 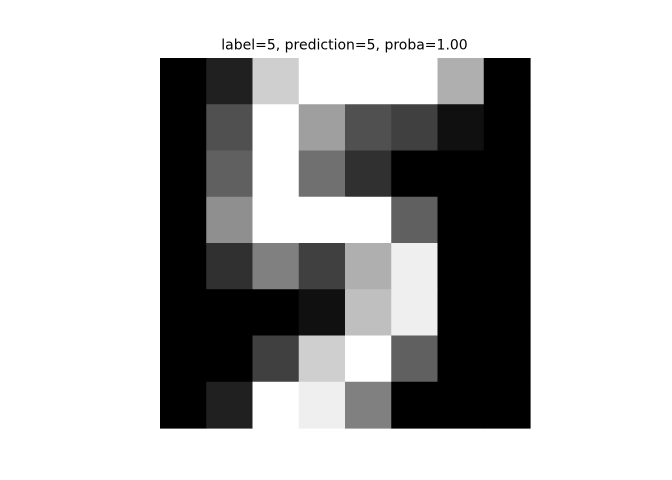 What do you see at coordinates (344, 46) in the screenshot?
I see `chart-title: label=5, prediction=5, proba=1.00` at bounding box center [344, 46].